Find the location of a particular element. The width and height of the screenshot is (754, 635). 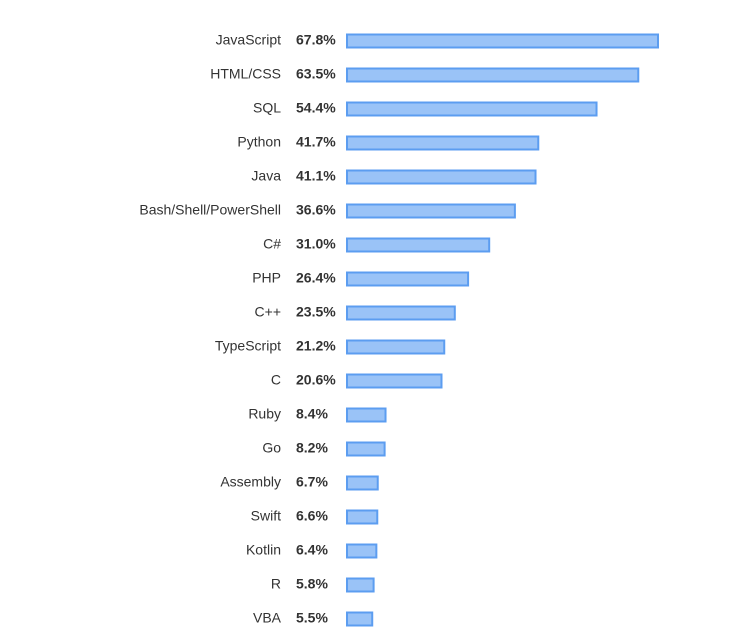

category-label: C# is located at coordinates (272, 244).